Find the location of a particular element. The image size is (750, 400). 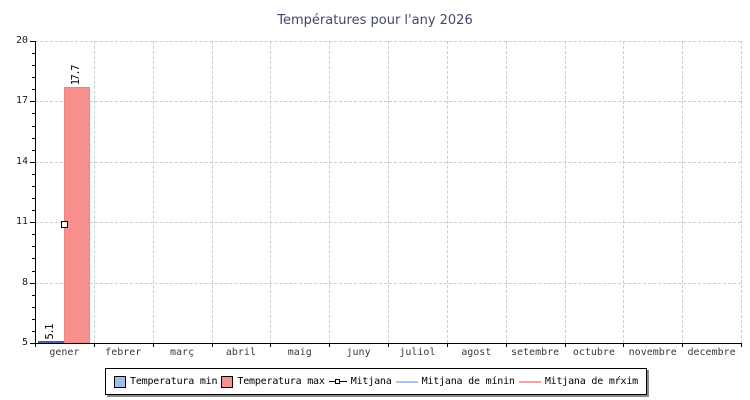

bar-value-label: 5.1 is located at coordinates (50, 331).